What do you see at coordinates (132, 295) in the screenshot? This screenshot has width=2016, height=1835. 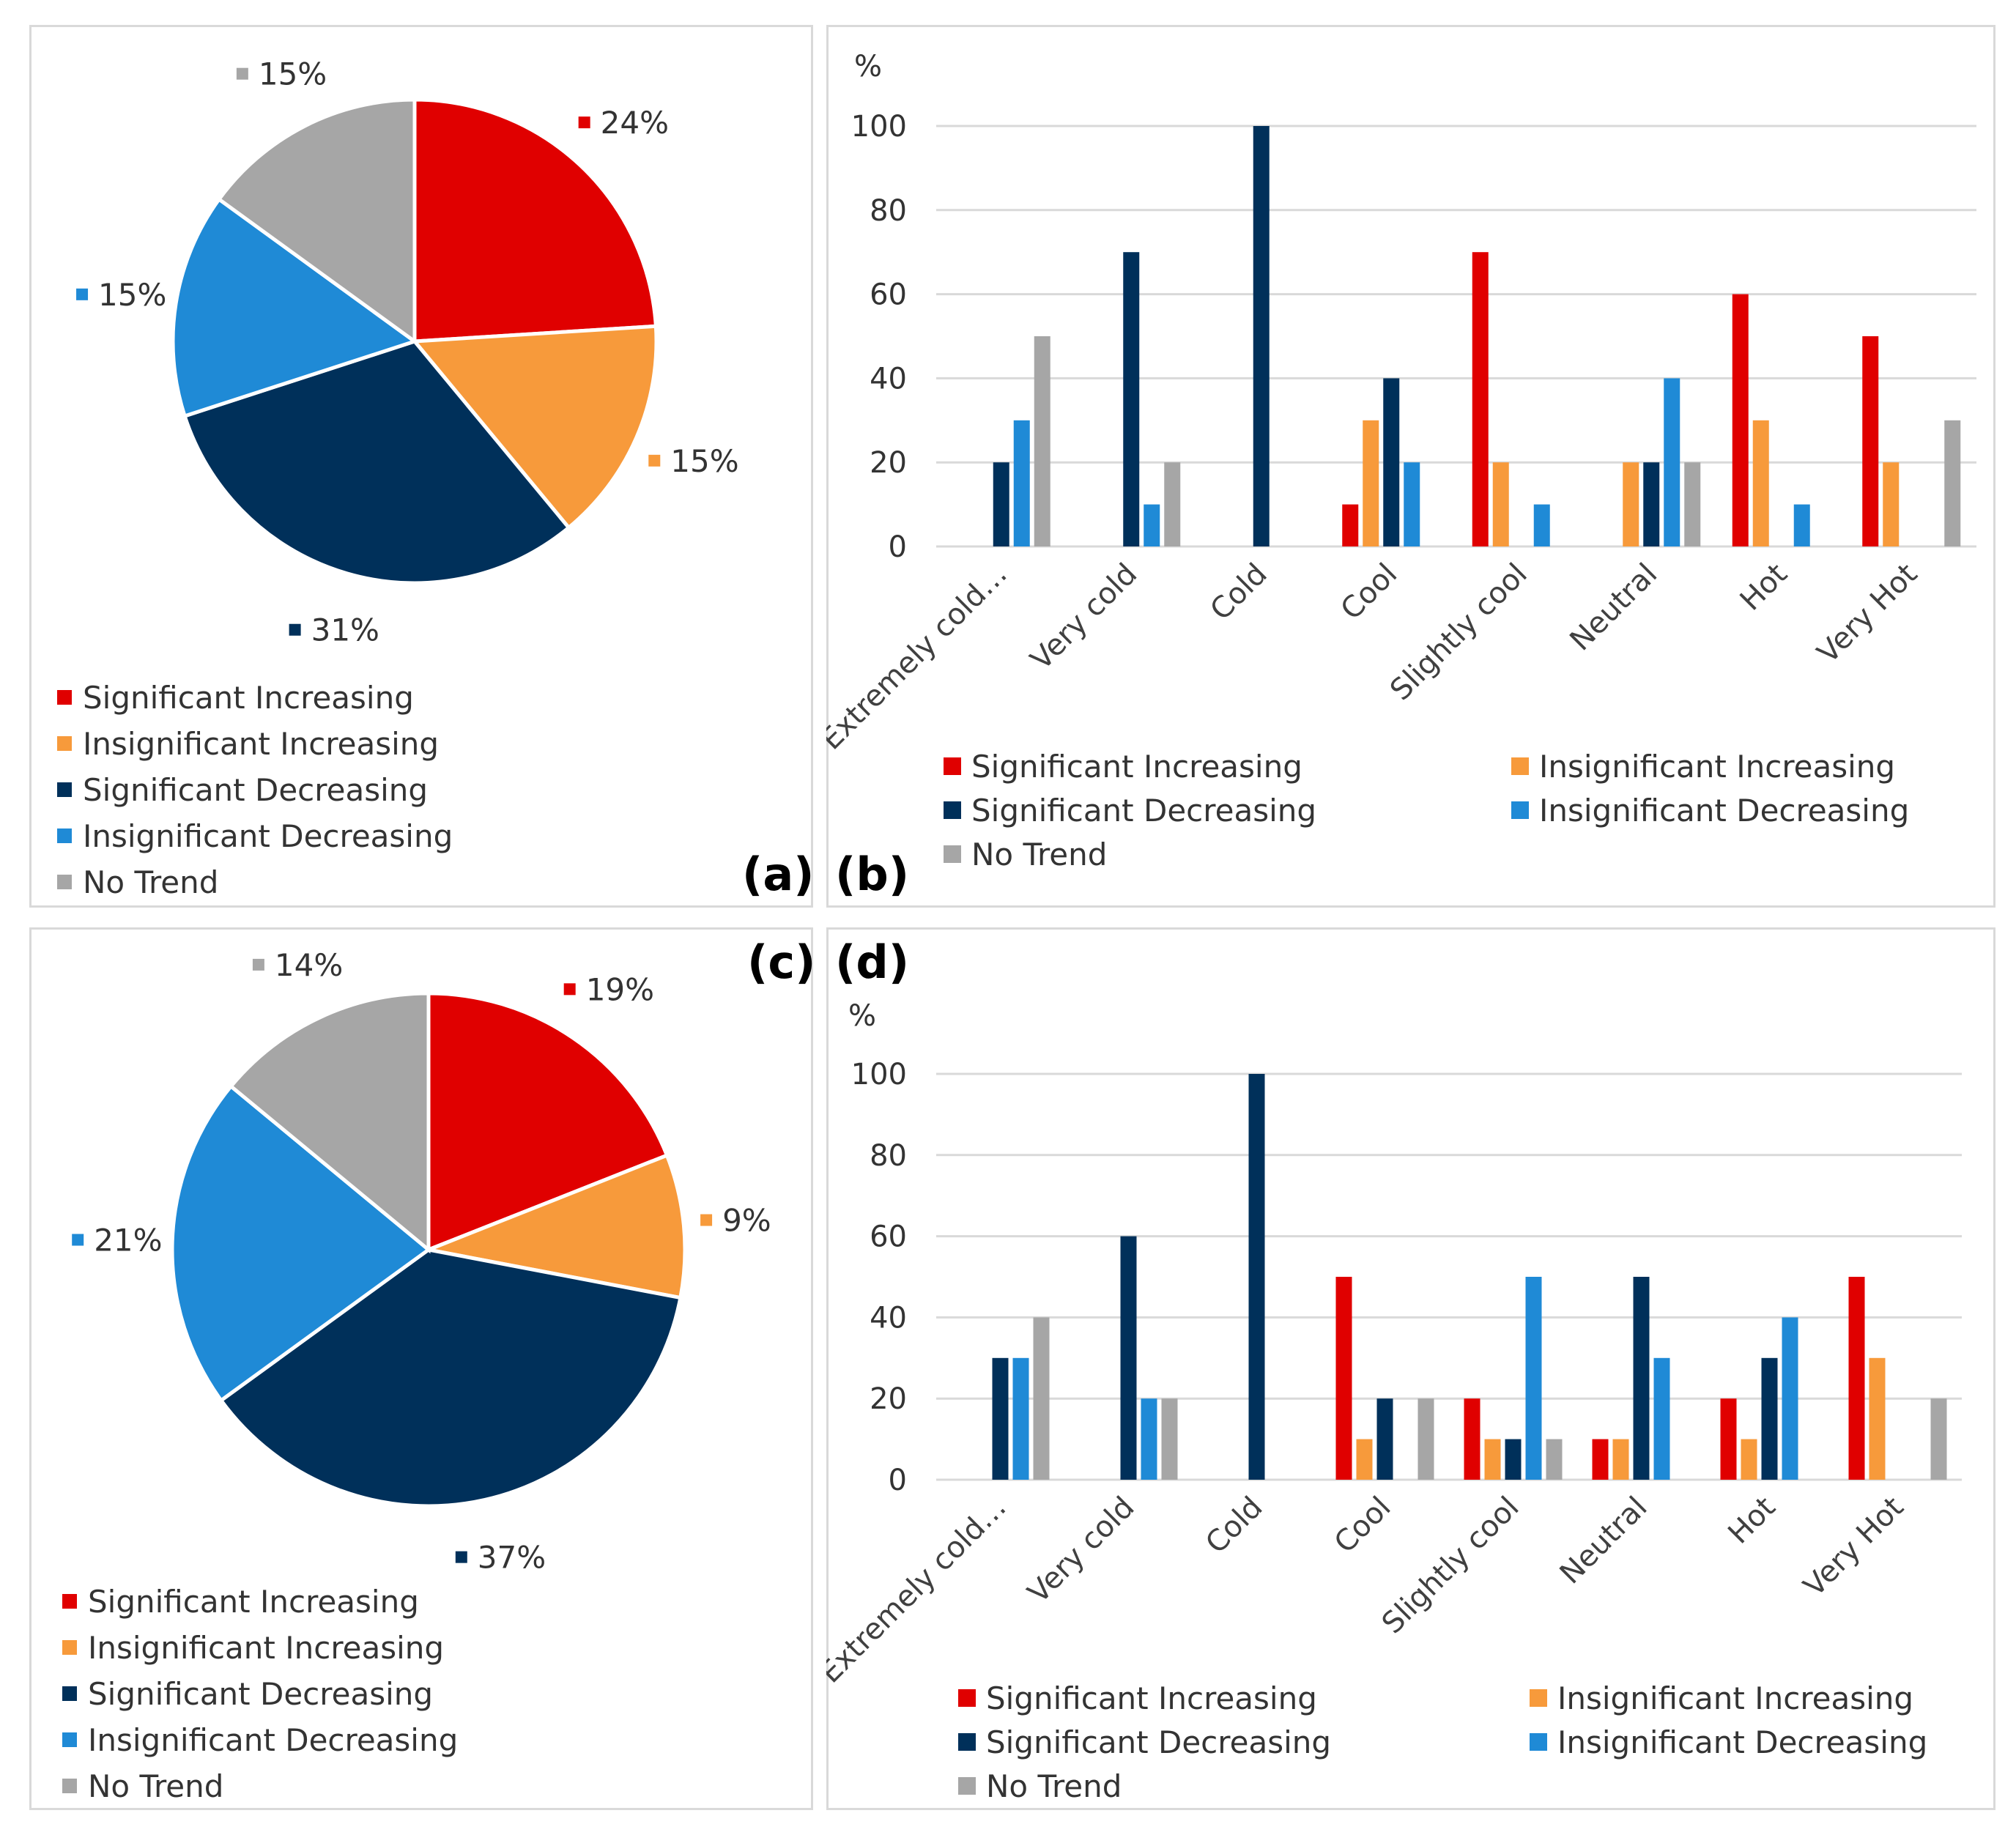 I see `pie-value-label-insignificant-decreasing: 15%` at bounding box center [132, 295].